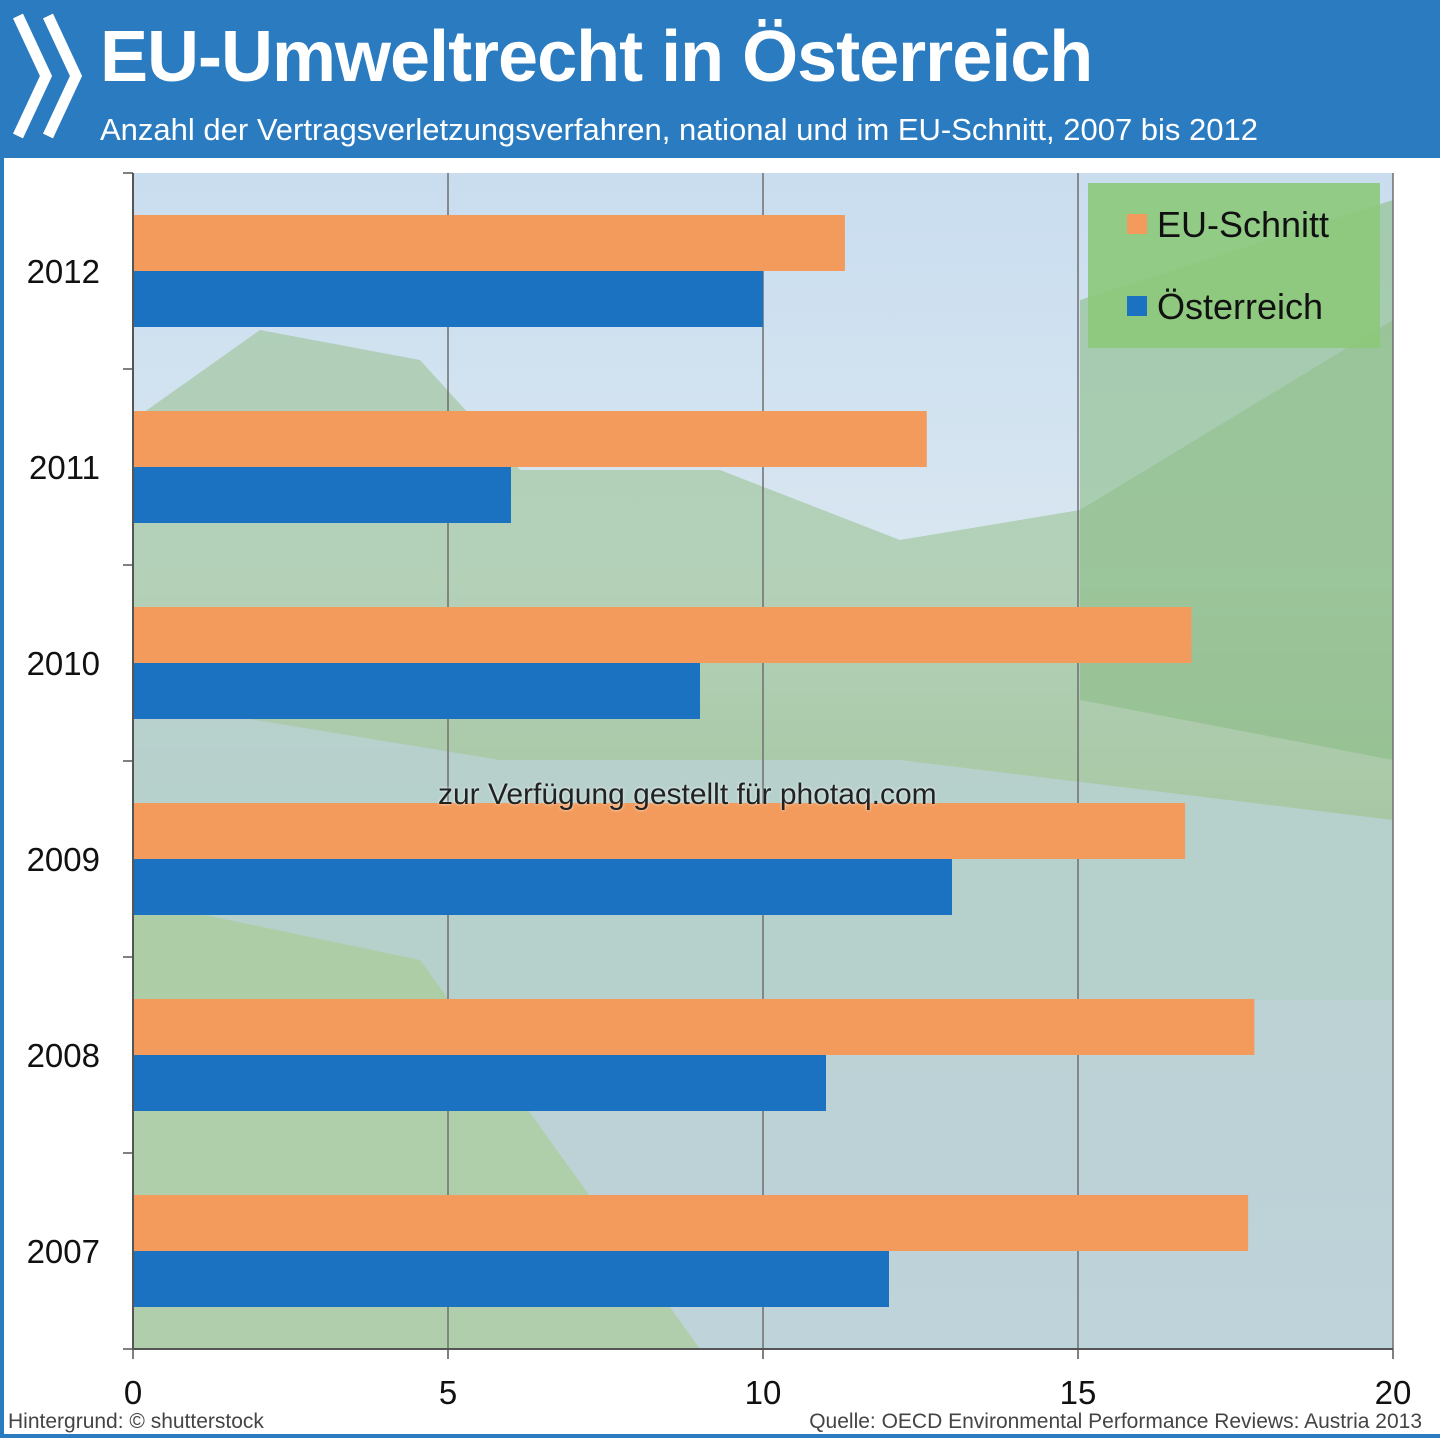 The height and width of the screenshot is (1438, 1440). I want to click on chart-title: EU-Umweltrecht in Österreich, so click(596, 57).